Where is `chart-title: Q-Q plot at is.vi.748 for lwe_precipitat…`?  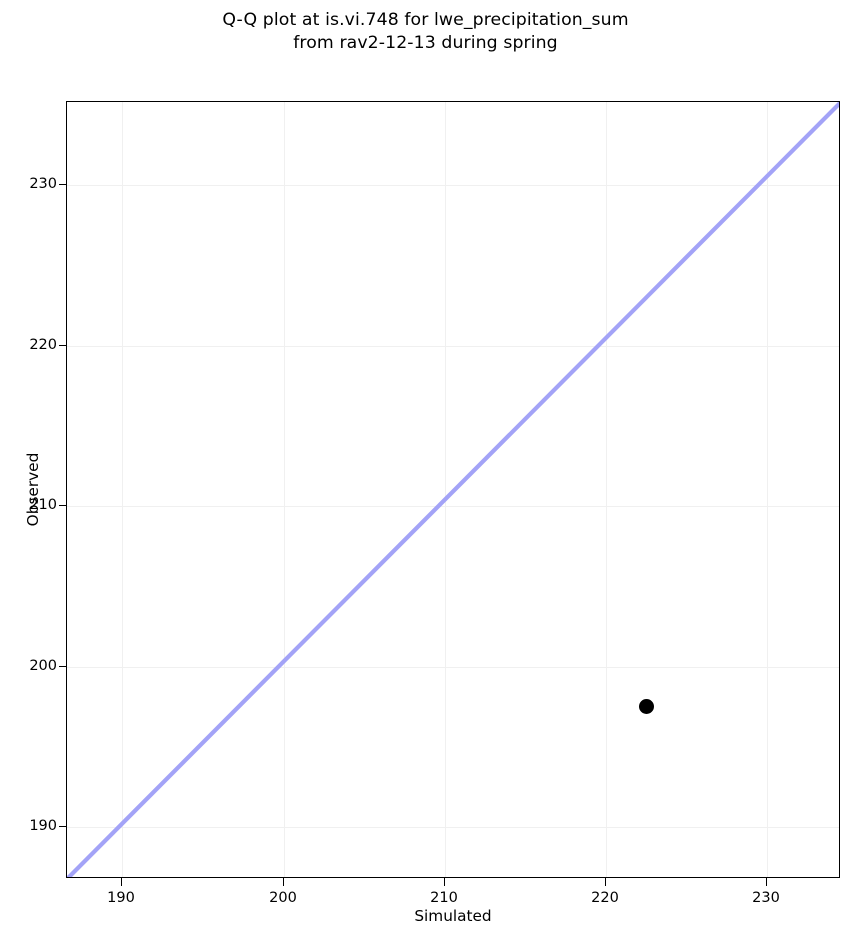 chart-title: Q-Q plot at is.vi.748 for lwe_precipitat… is located at coordinates (425, 32).